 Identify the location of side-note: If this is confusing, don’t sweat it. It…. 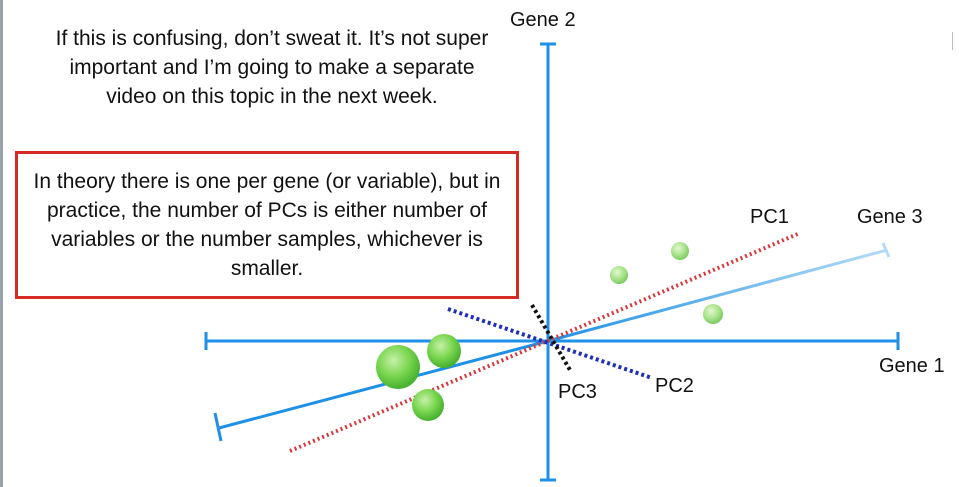
(272, 67).